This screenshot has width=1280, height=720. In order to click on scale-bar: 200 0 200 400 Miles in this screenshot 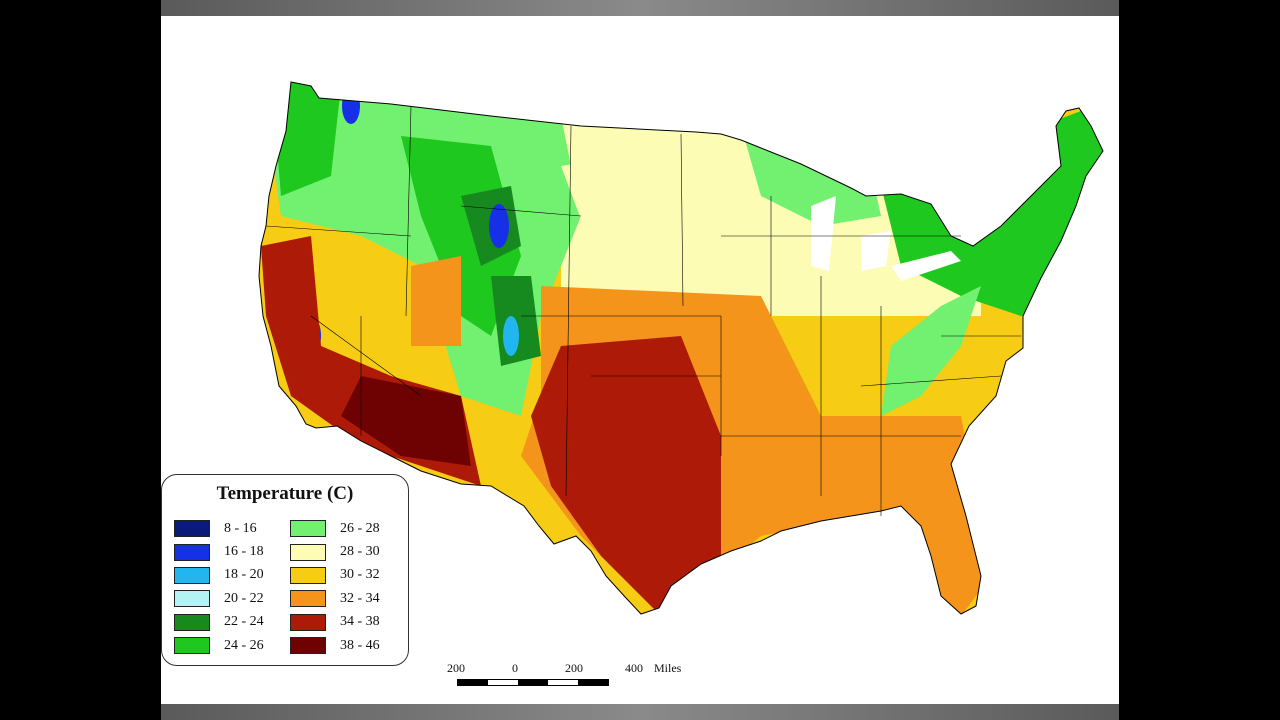, I will do `click(574, 676)`.